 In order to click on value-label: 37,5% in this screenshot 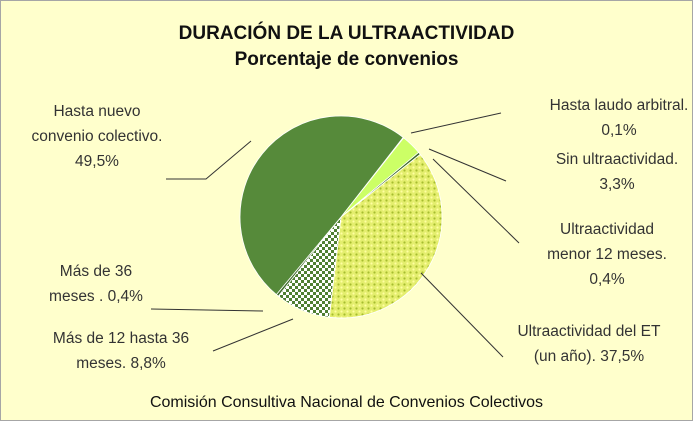, I will do `click(622, 356)`.